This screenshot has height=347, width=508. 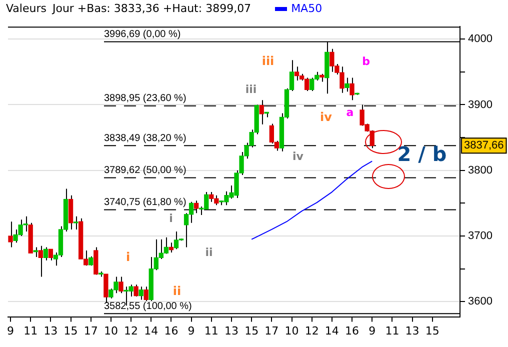 I want to click on y-tick-label: 4000, so click(x=480, y=39).